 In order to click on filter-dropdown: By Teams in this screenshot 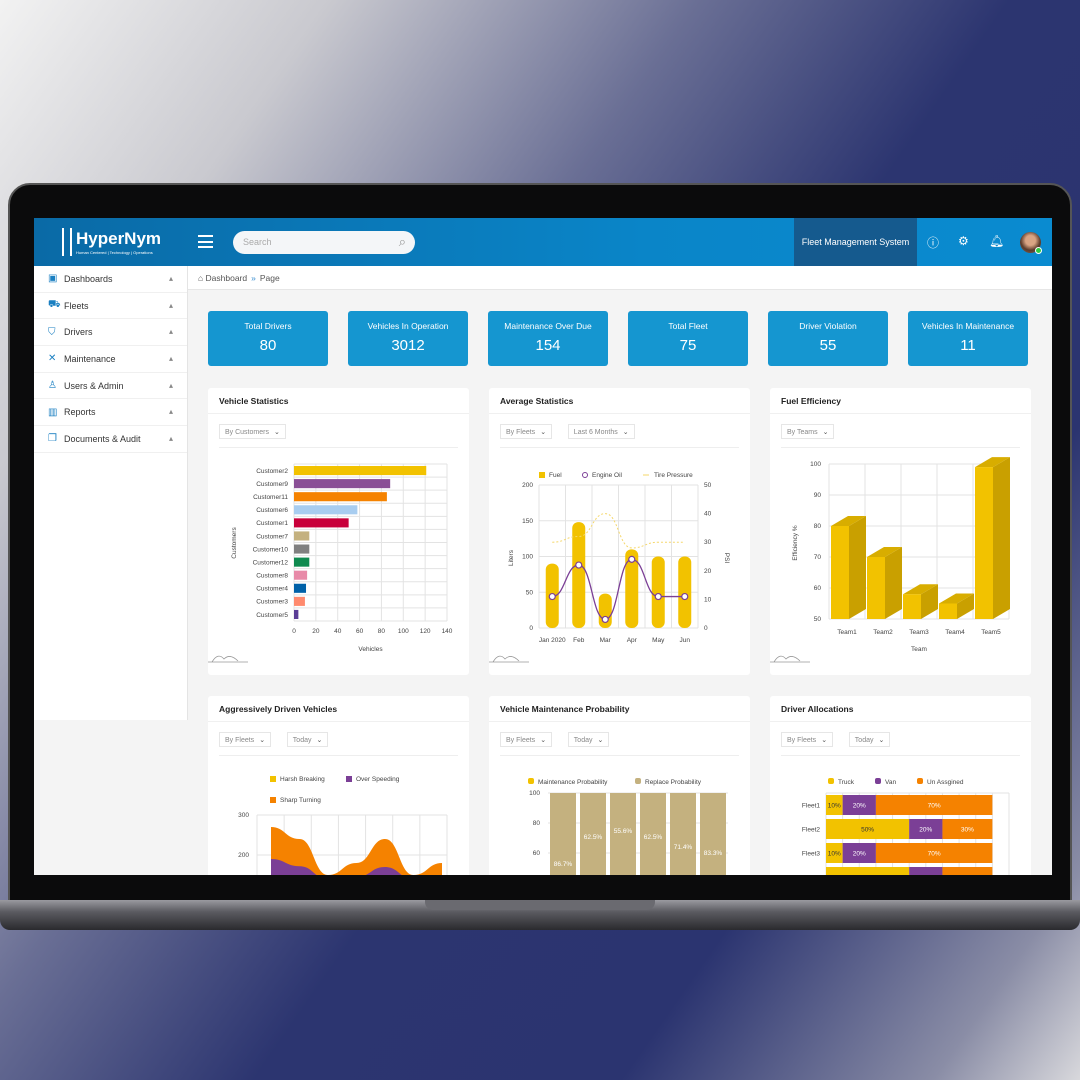, I will do `click(808, 431)`.